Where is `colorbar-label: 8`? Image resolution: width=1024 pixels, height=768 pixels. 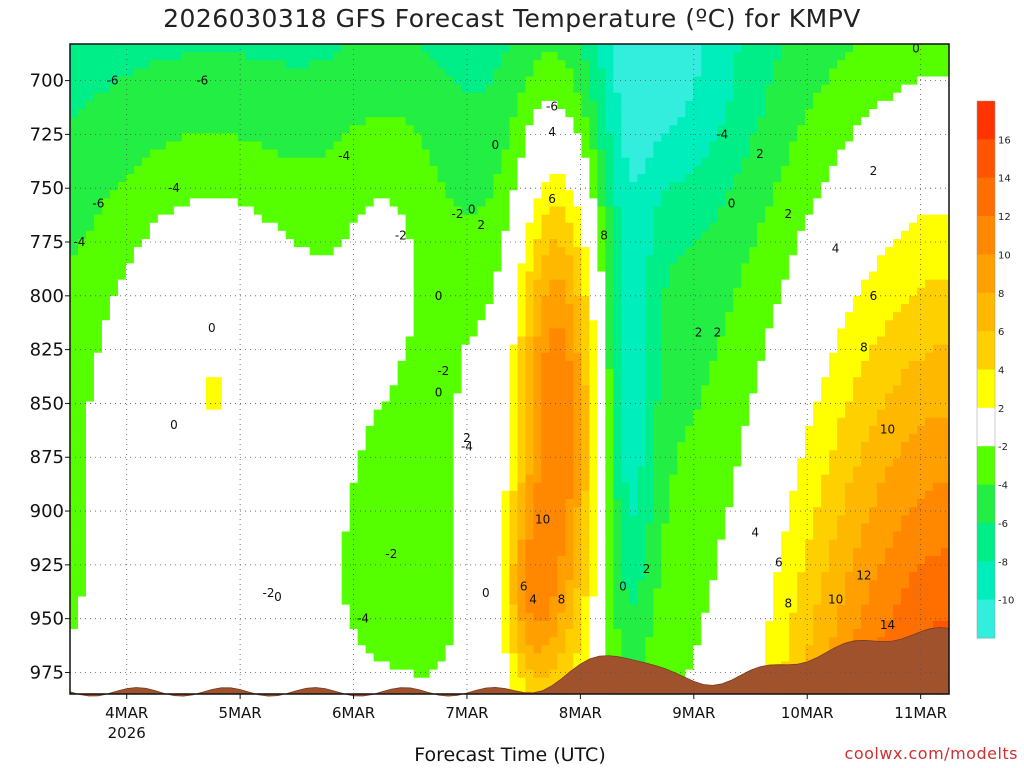
colorbar-label: 8 is located at coordinates (1001, 294).